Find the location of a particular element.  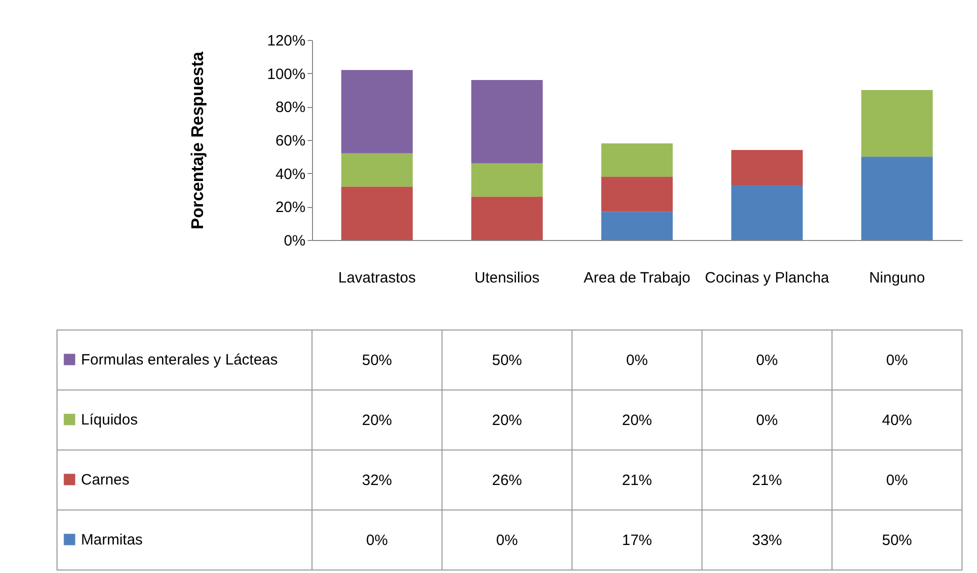

data-label: 32% is located at coordinates (377, 480).